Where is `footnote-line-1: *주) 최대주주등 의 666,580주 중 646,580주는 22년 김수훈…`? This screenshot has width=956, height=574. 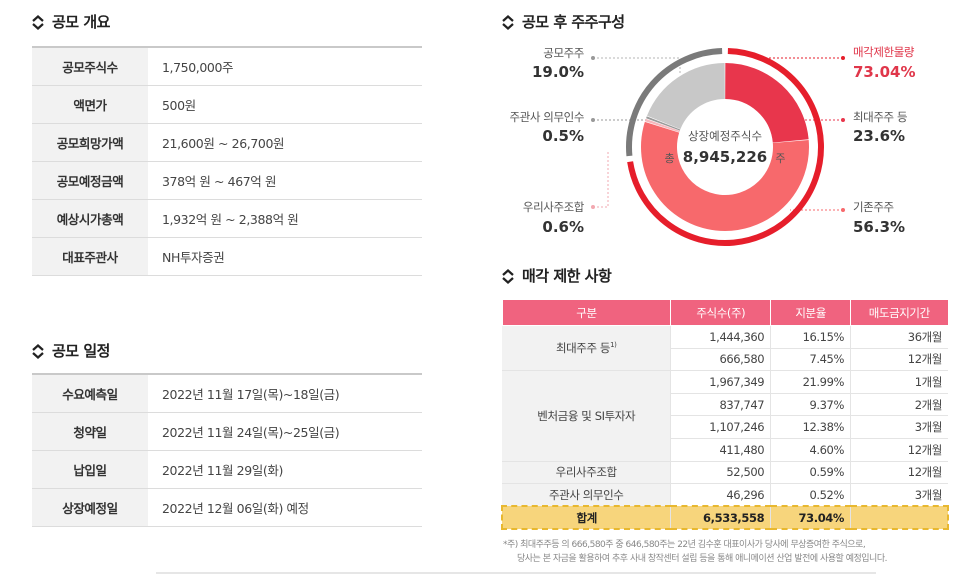
footnote-line-1: *주) 최대주주등 의 666,580주 중 646,580주는 22년 김수훈… is located at coordinates (684, 545).